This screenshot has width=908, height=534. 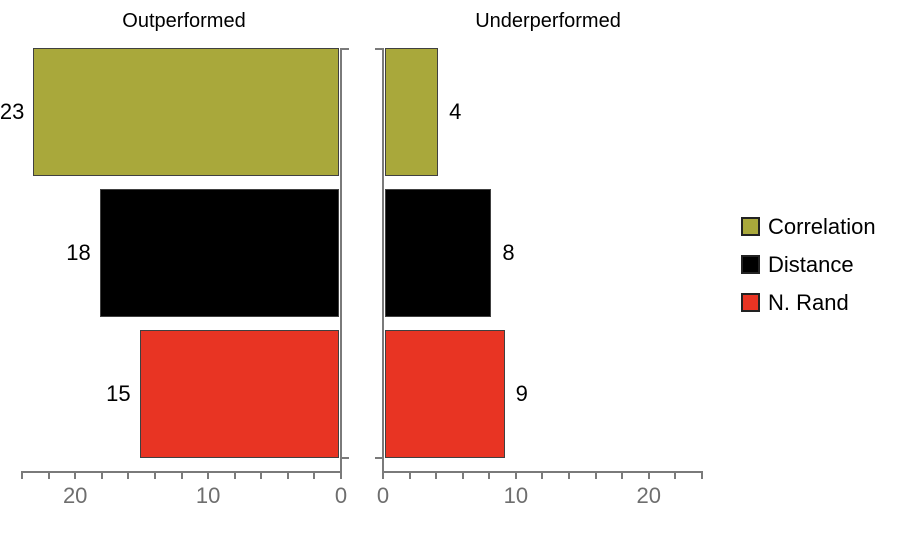 I want to click on correlation-swatch-icon, so click(x=750, y=226).